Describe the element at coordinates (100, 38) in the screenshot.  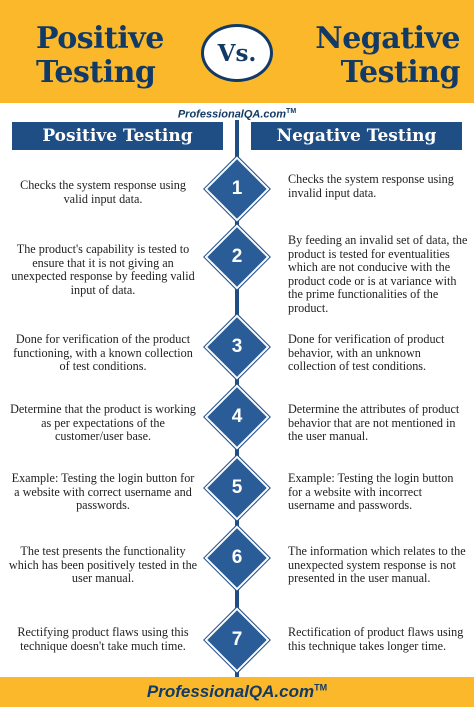
I see `title-left-line1: Positive` at that location.